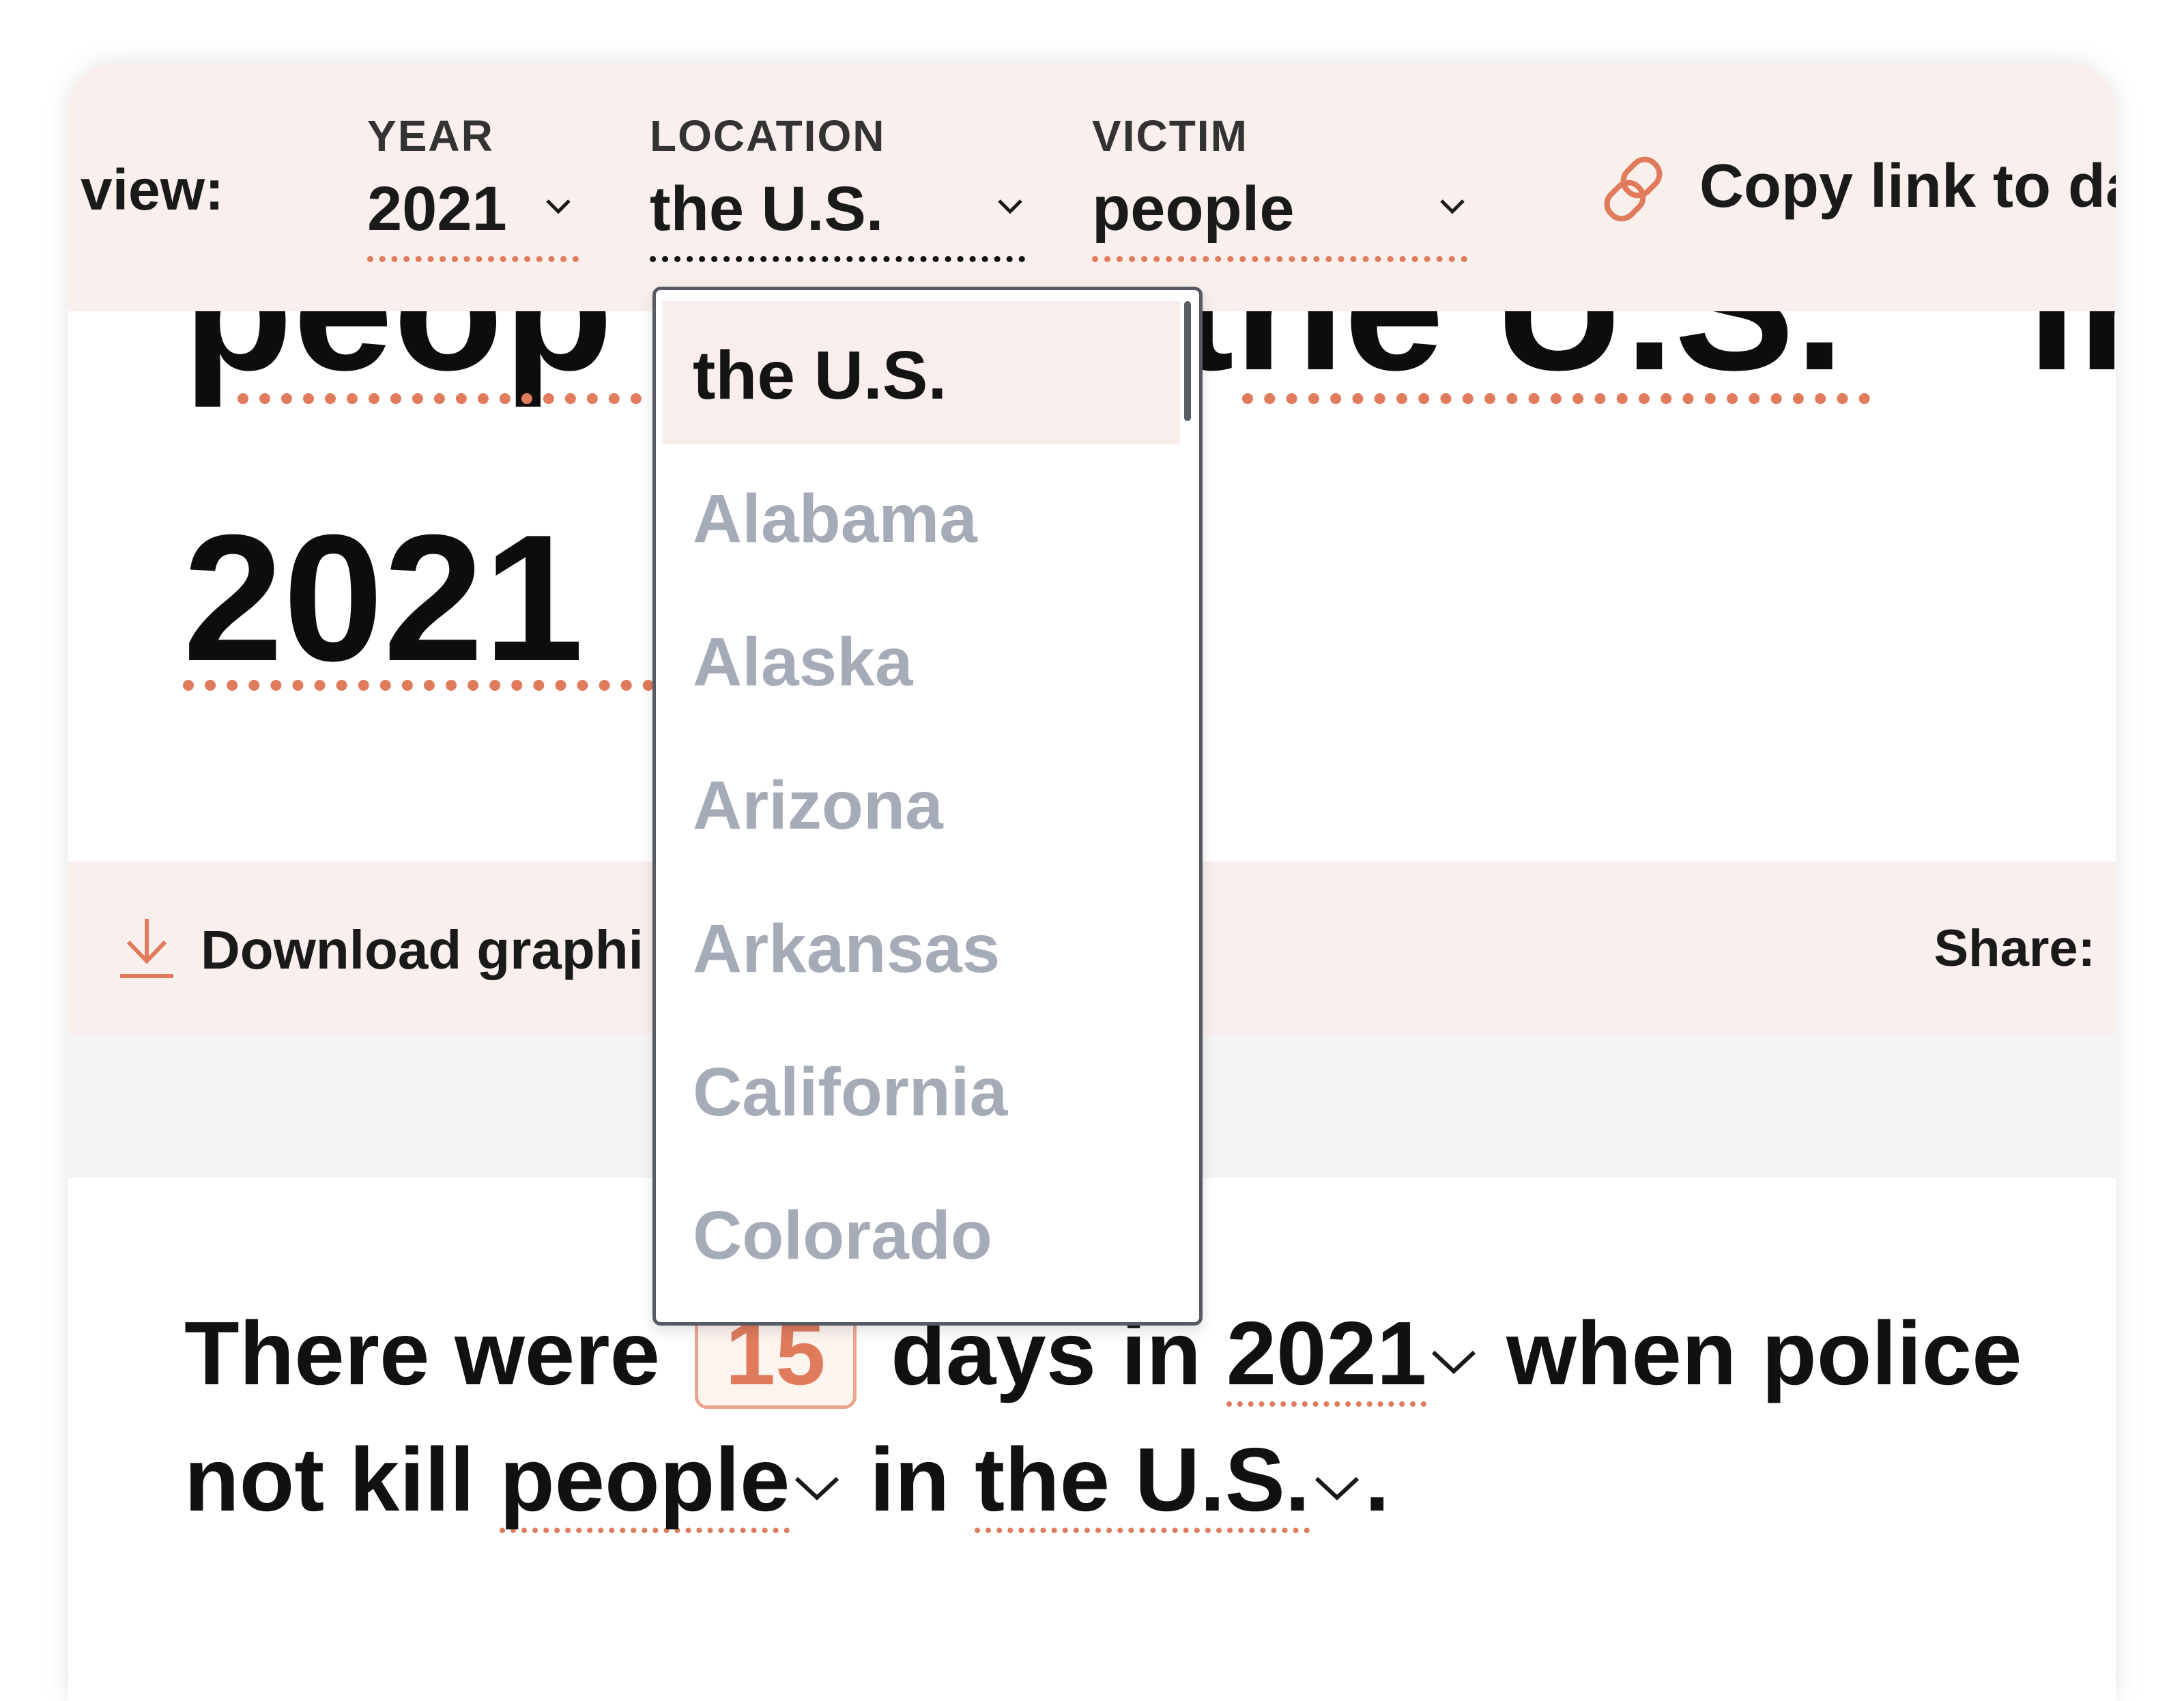 Image resolution: width=2184 pixels, height=1701 pixels. What do you see at coordinates (1142, 1484) in the screenshot?
I see `sentence-location-select: the U.S.` at bounding box center [1142, 1484].